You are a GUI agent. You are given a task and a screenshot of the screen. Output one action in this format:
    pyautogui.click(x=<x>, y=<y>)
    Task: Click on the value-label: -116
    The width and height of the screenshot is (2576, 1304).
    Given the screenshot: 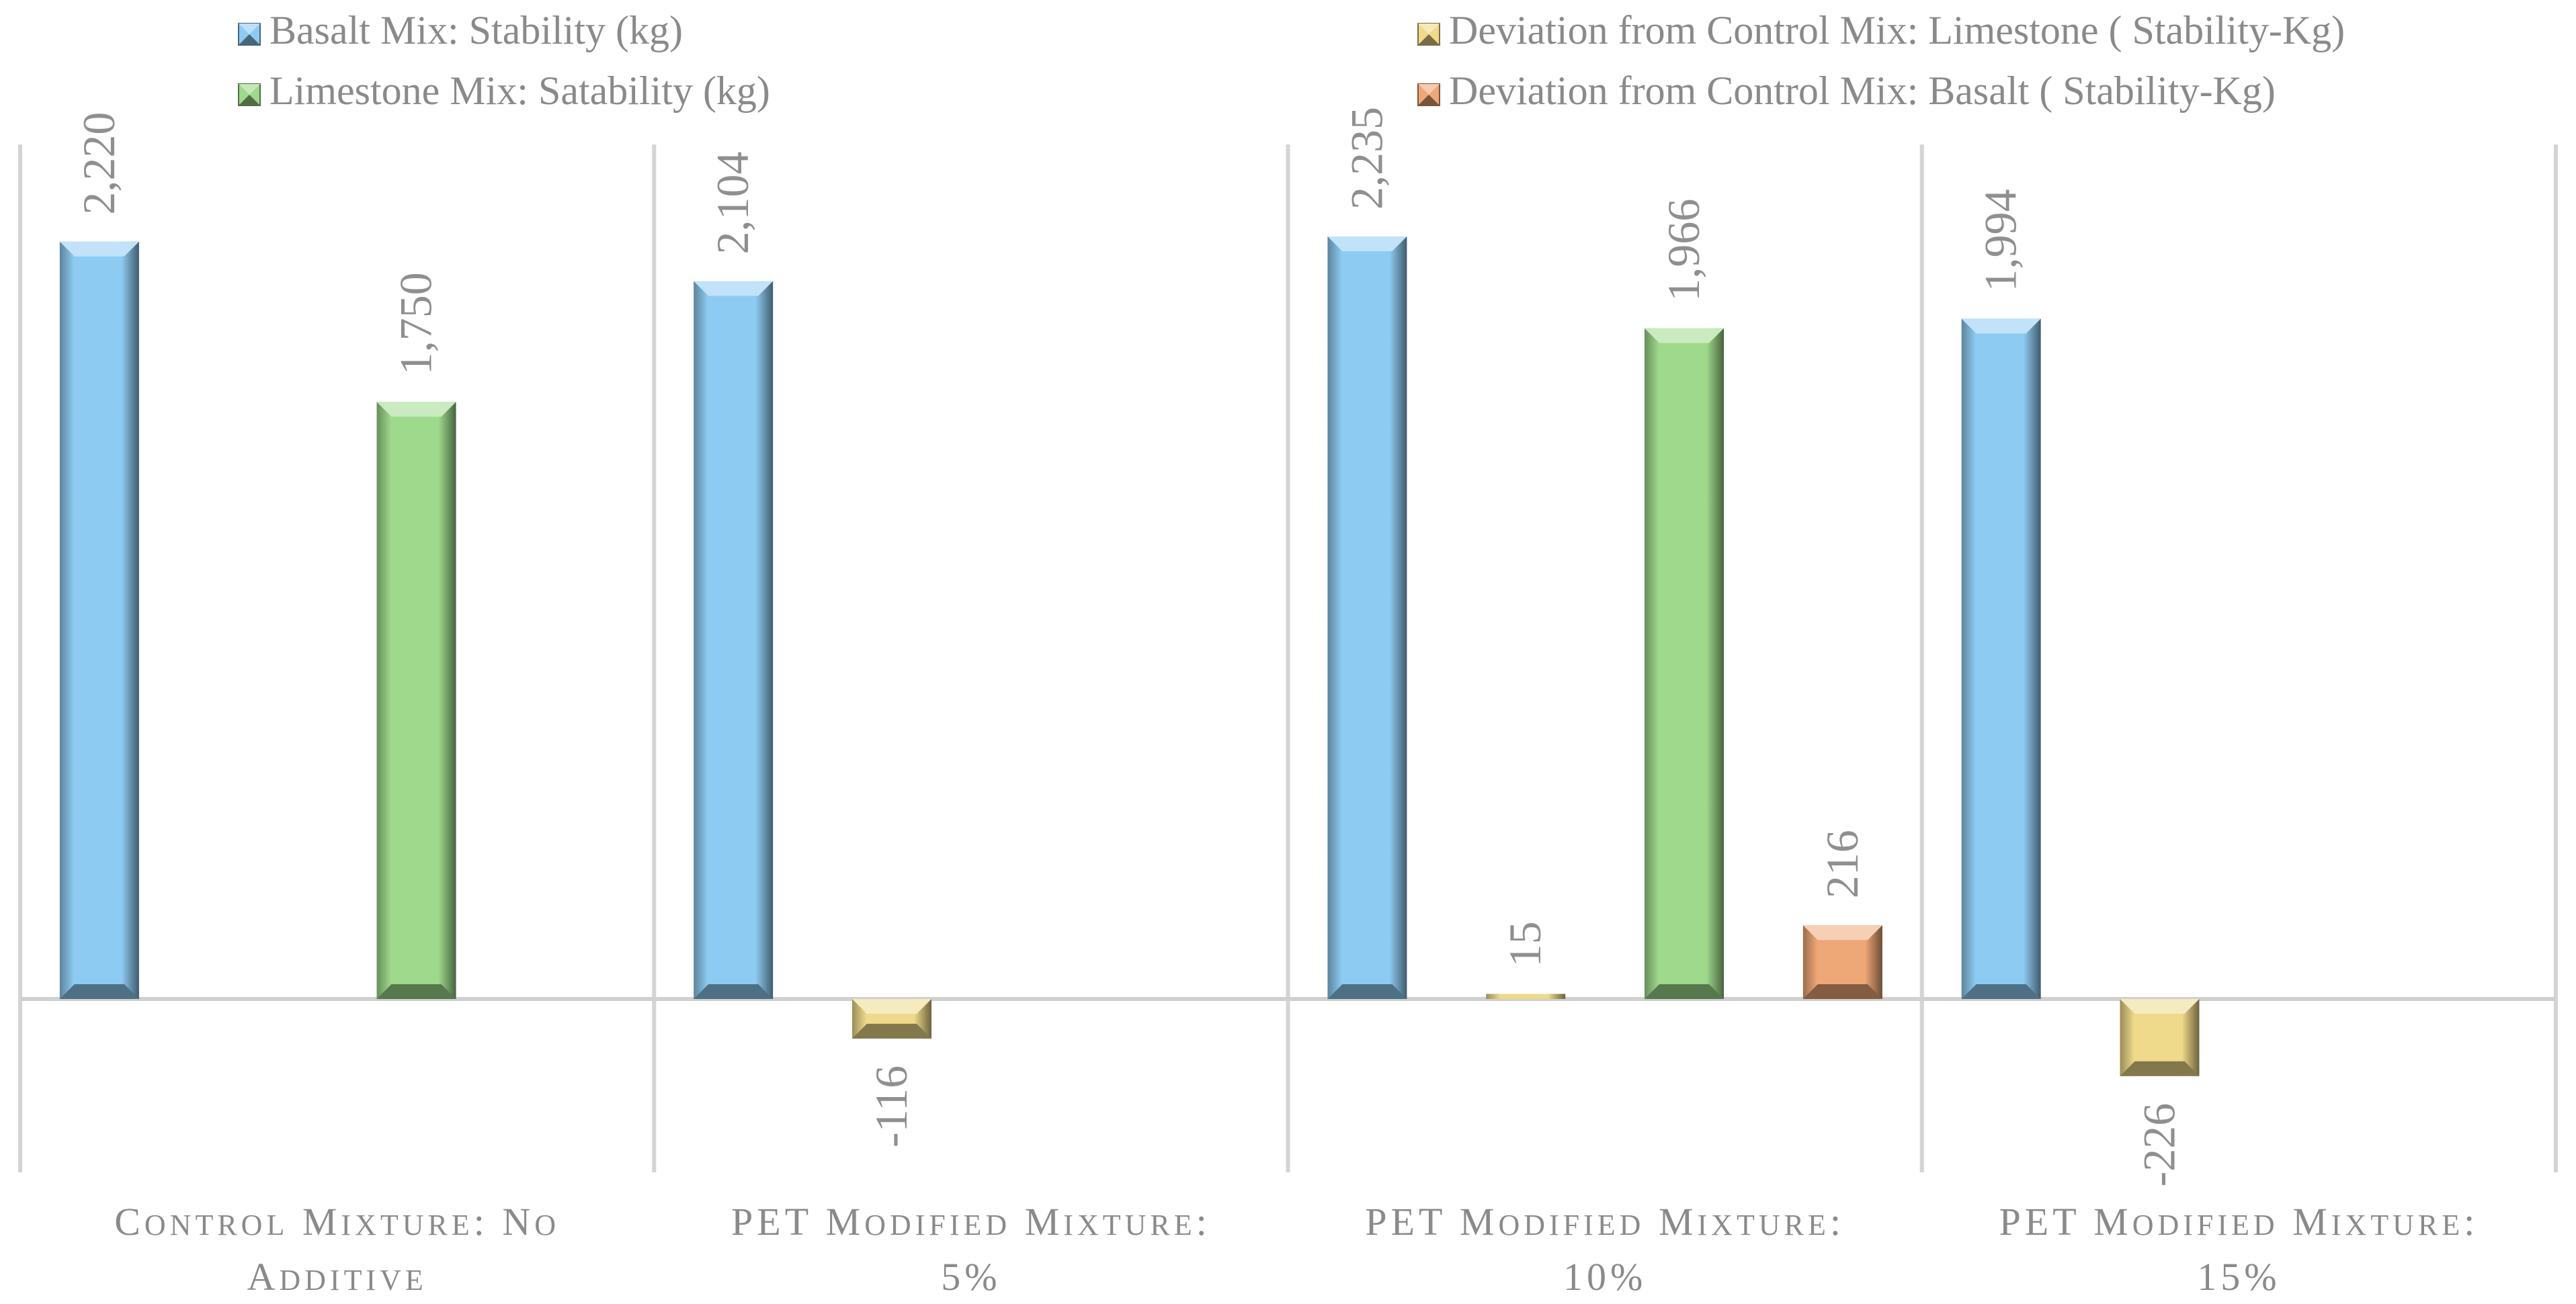 What is the action you would take?
    pyautogui.click(x=891, y=1106)
    